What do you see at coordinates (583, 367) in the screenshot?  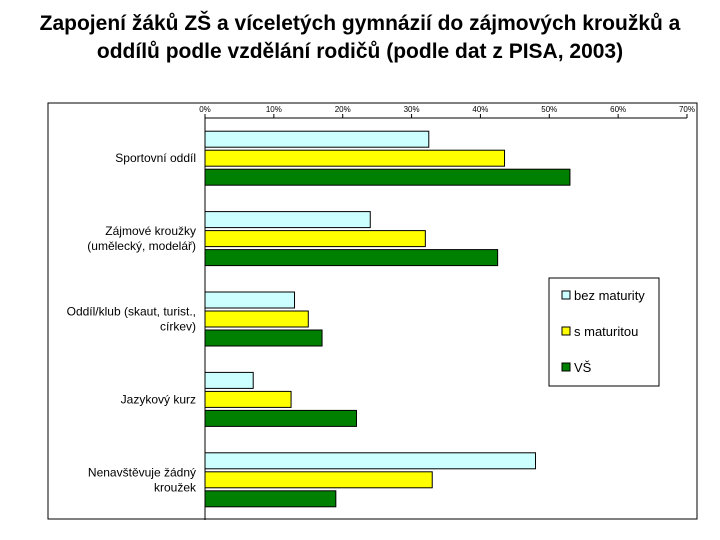 I see `legend-label: VŠ` at bounding box center [583, 367].